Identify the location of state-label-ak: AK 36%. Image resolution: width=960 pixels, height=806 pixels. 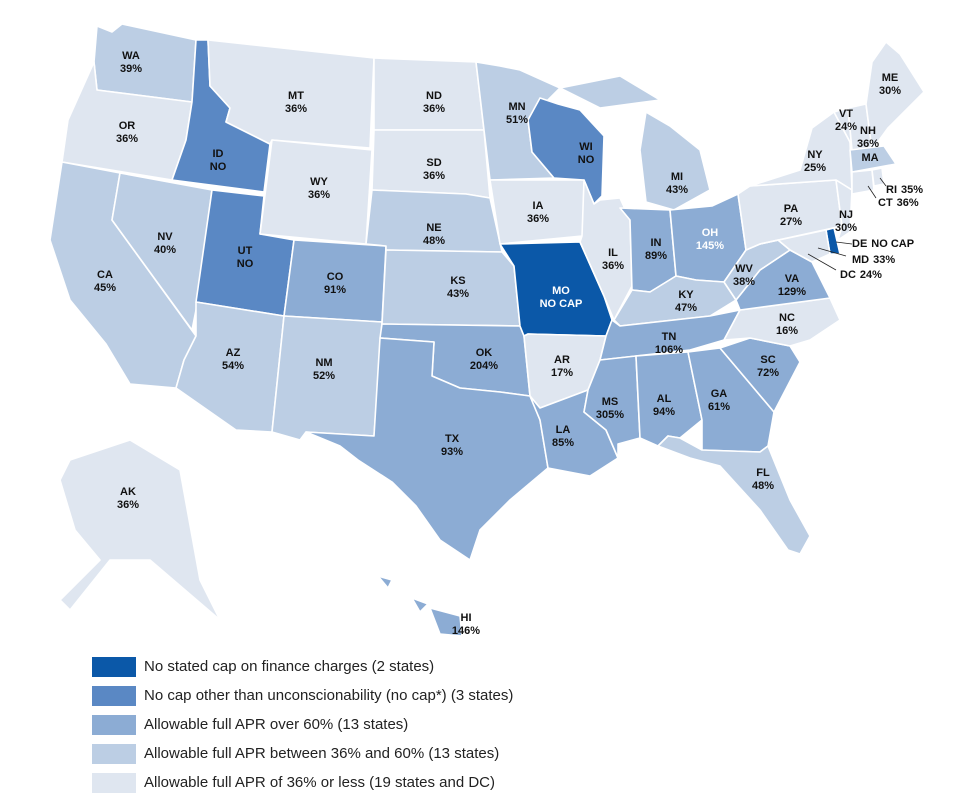
(128, 498).